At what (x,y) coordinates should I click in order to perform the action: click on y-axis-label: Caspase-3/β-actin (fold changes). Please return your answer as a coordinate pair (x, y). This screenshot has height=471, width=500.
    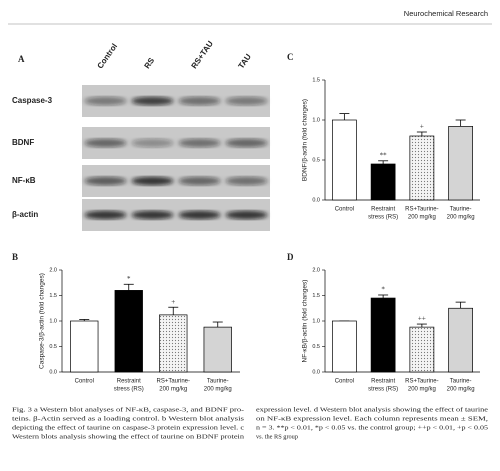
    Looking at the image, I should click on (42, 321).